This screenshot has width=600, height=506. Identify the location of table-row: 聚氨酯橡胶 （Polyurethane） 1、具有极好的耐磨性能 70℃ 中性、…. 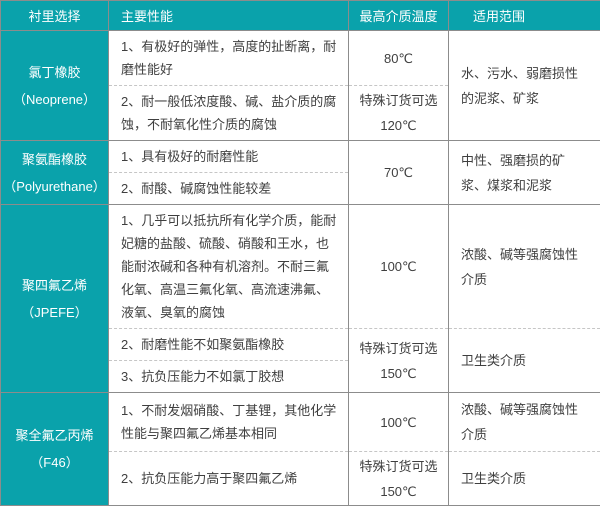
(300, 157).